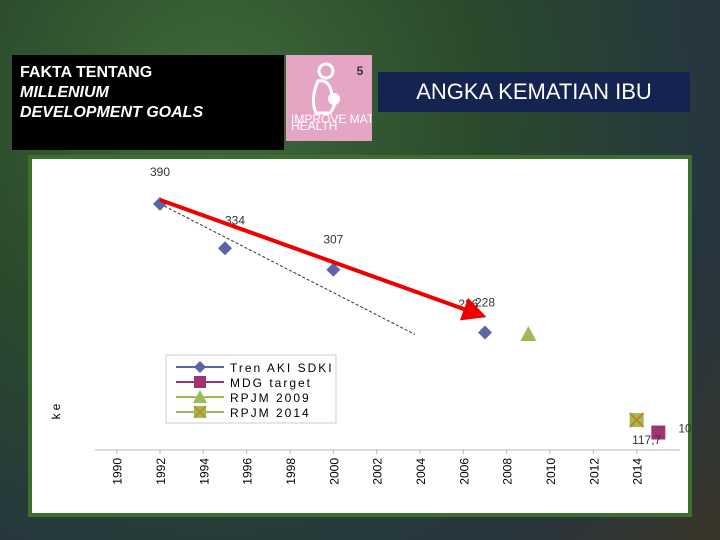 Image resolution: width=720 pixels, height=540 pixels. Describe the element at coordinates (271, 383) in the screenshot. I see `legend-label: MDG target` at that location.